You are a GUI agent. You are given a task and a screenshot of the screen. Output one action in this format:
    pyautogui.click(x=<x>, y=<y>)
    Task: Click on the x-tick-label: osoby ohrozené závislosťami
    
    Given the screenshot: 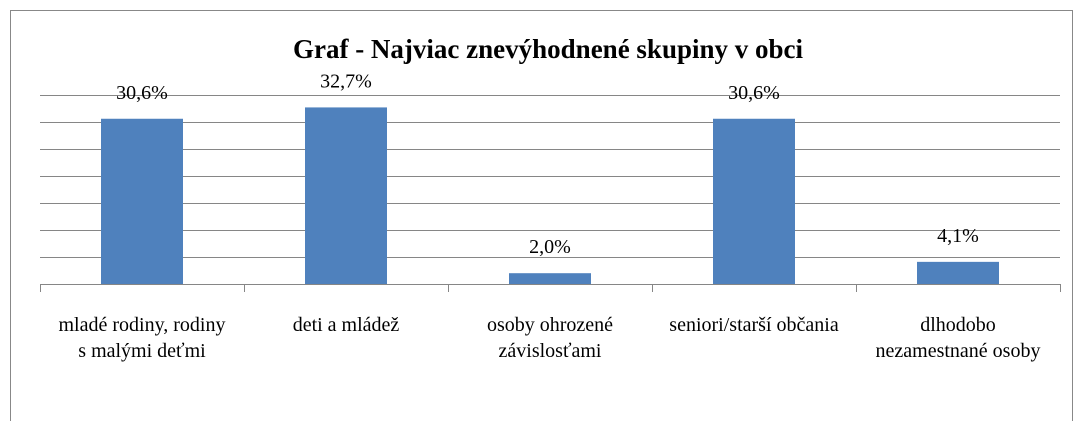 What is the action you would take?
    pyautogui.click(x=550, y=338)
    